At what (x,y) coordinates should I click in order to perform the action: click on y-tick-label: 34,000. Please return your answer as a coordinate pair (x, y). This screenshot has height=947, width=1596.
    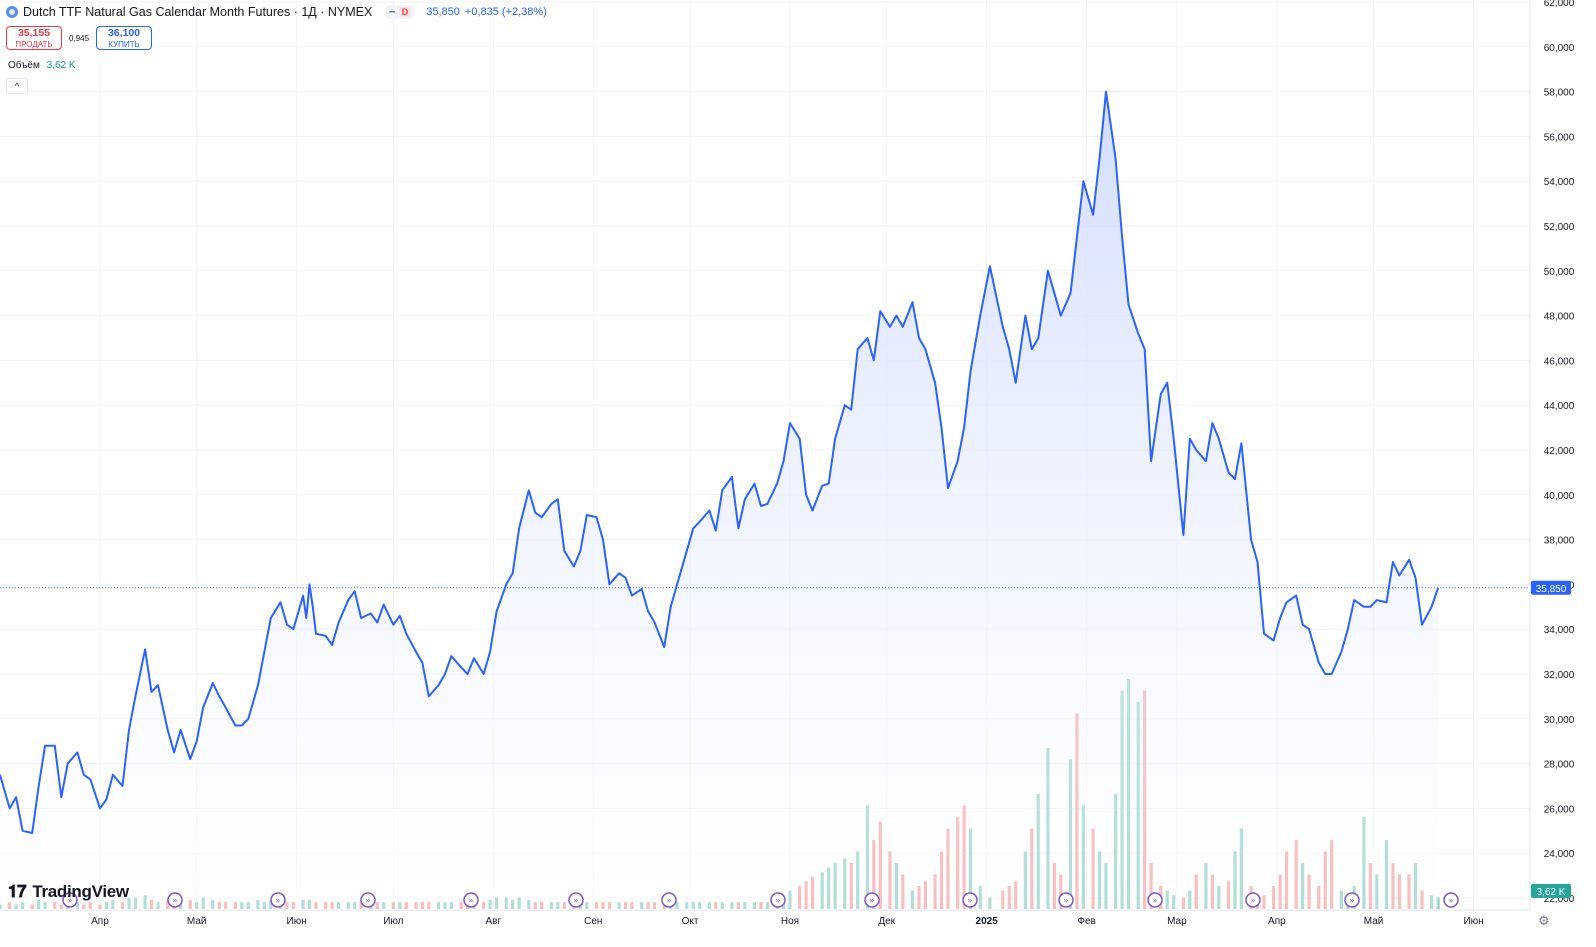
    Looking at the image, I should click on (1559, 630).